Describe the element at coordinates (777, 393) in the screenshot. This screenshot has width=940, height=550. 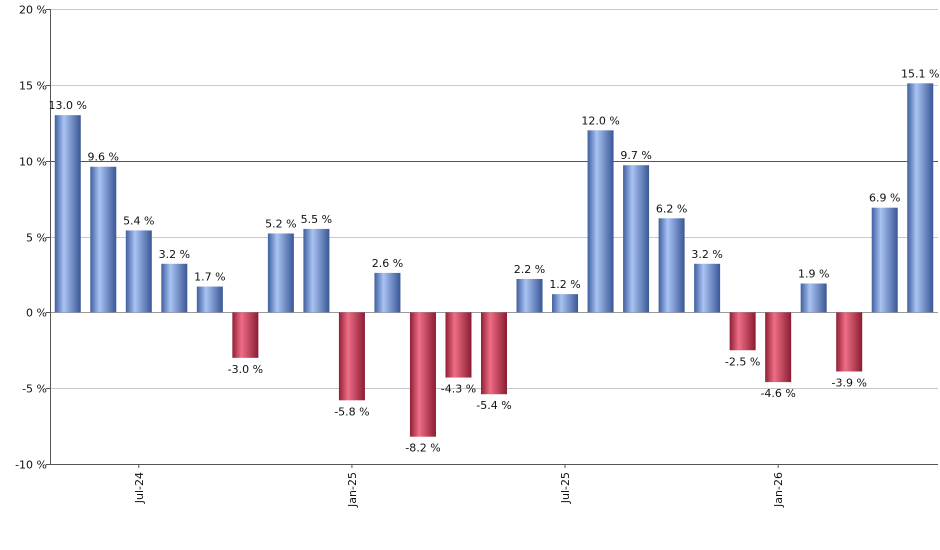
I see `bar-value-label: -4.6 %` at that location.